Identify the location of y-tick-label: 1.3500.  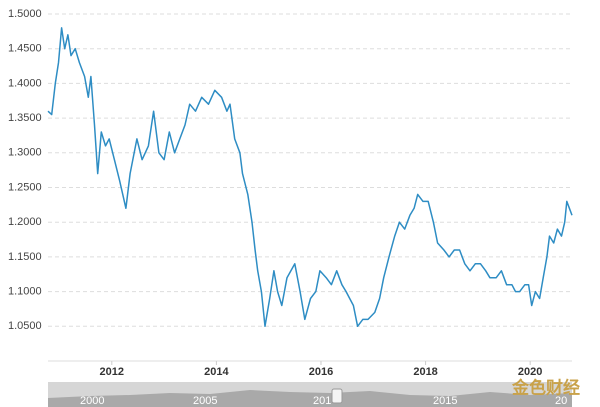
(25, 118).